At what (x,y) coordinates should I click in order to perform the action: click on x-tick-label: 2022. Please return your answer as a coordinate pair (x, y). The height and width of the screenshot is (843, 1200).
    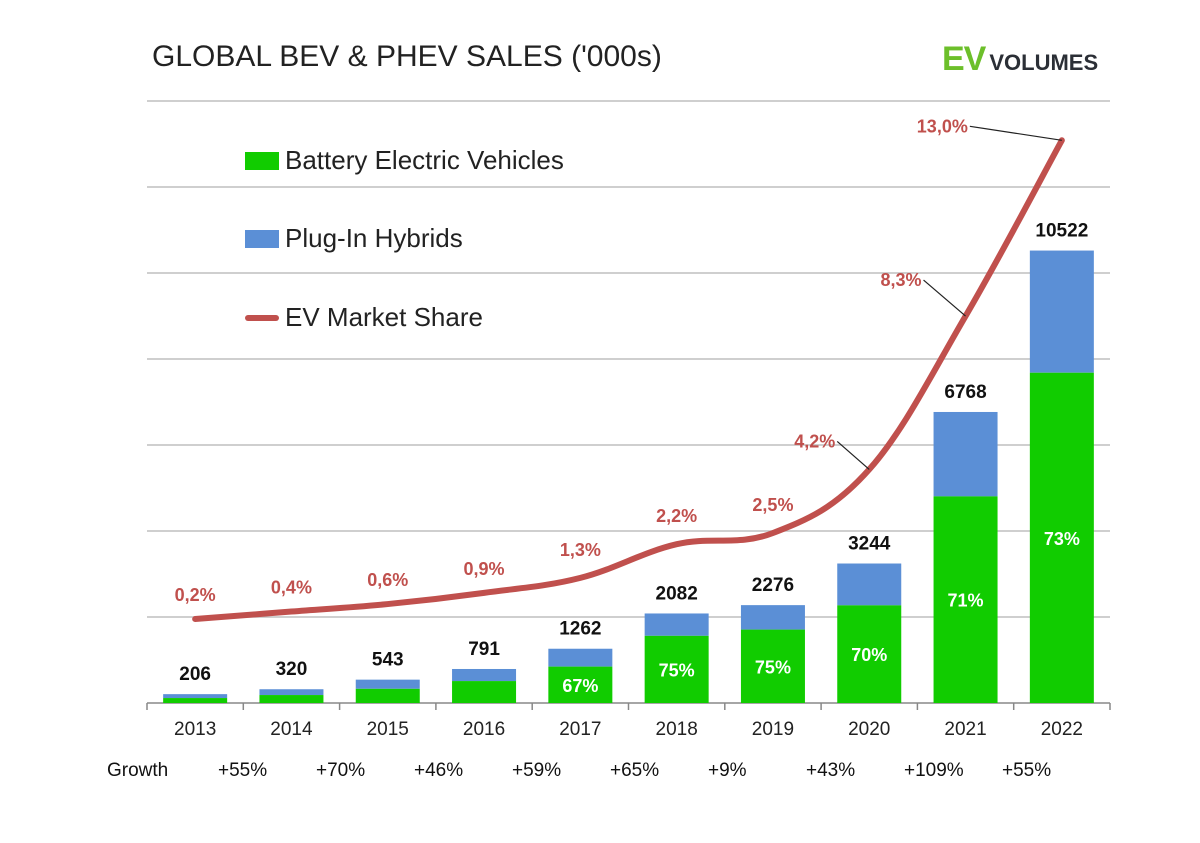
    Looking at the image, I should click on (1062, 729).